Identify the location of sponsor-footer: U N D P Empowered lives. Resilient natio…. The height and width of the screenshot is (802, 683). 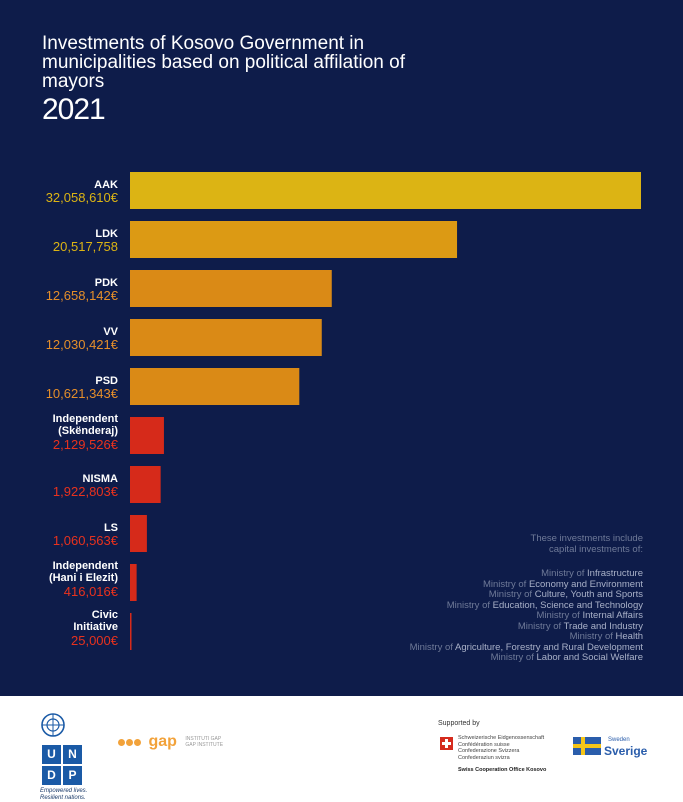
(341, 749).